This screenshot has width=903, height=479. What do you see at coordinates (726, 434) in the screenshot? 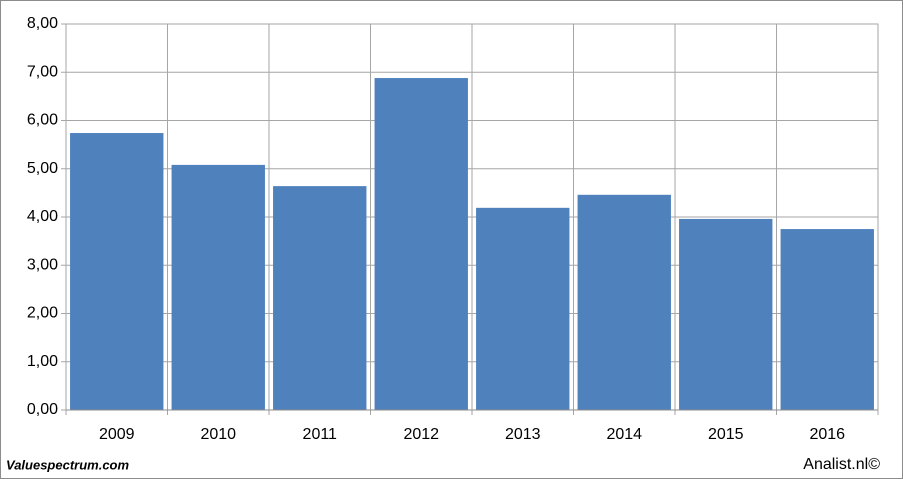
I see `x-tick-label: 2015` at bounding box center [726, 434].